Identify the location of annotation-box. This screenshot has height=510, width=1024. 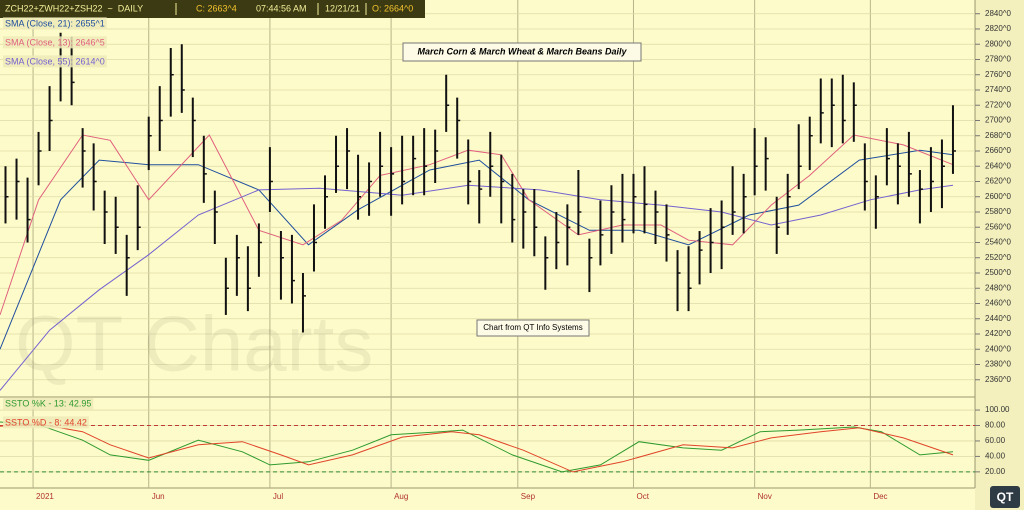
(533, 328).